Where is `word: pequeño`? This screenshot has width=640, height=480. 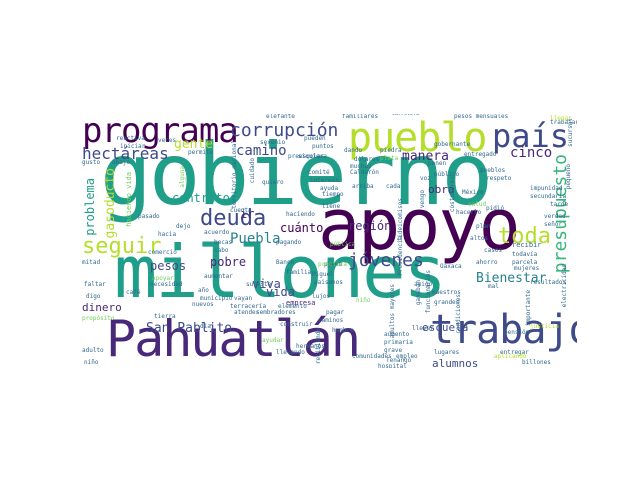 word: pequeño is located at coordinates (568, 177).